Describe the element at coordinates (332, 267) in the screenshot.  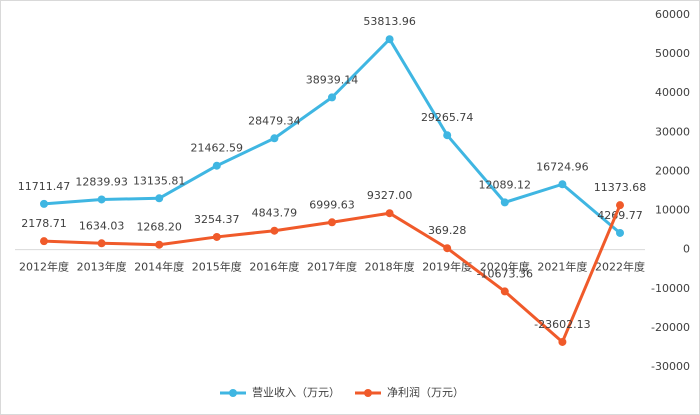
I see `x-tick-label: 2017年度` at that location.